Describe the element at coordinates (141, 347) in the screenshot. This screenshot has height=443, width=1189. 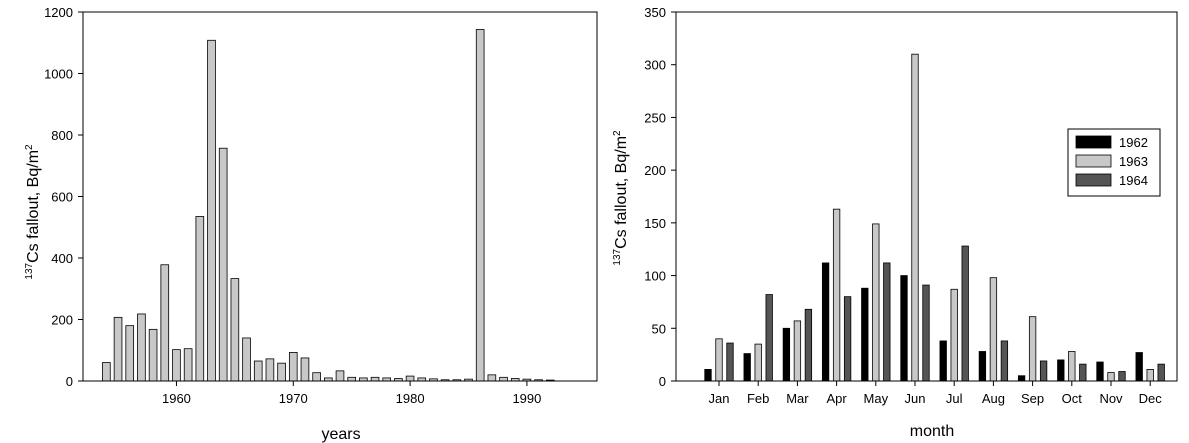
I see `bar-1957` at that location.